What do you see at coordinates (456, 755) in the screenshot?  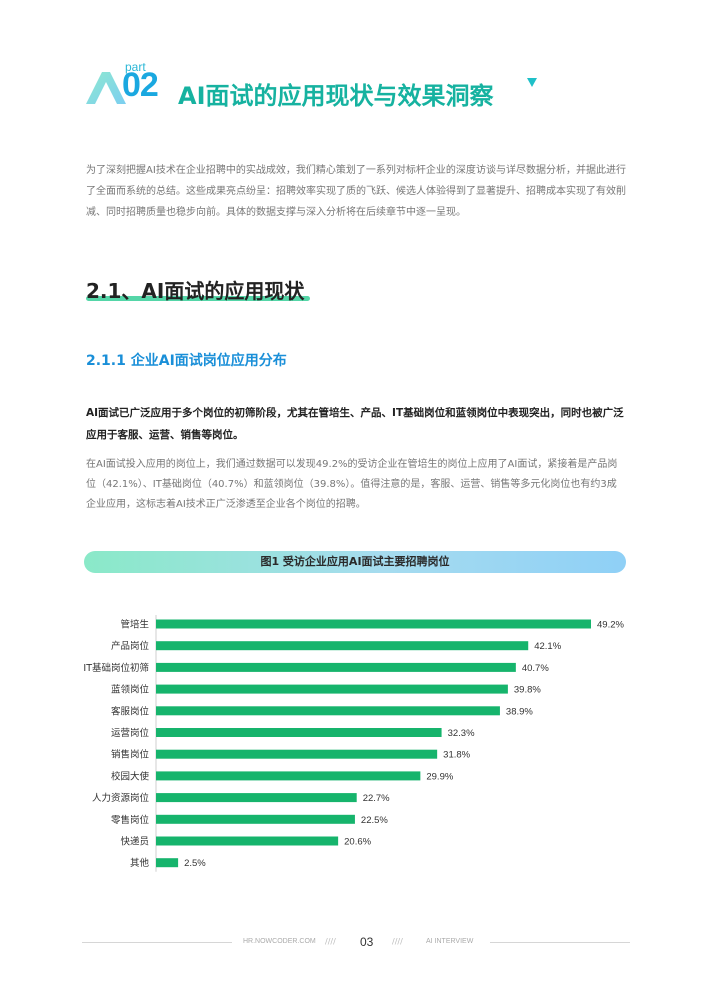 I see `value-label: 31.8%` at bounding box center [456, 755].